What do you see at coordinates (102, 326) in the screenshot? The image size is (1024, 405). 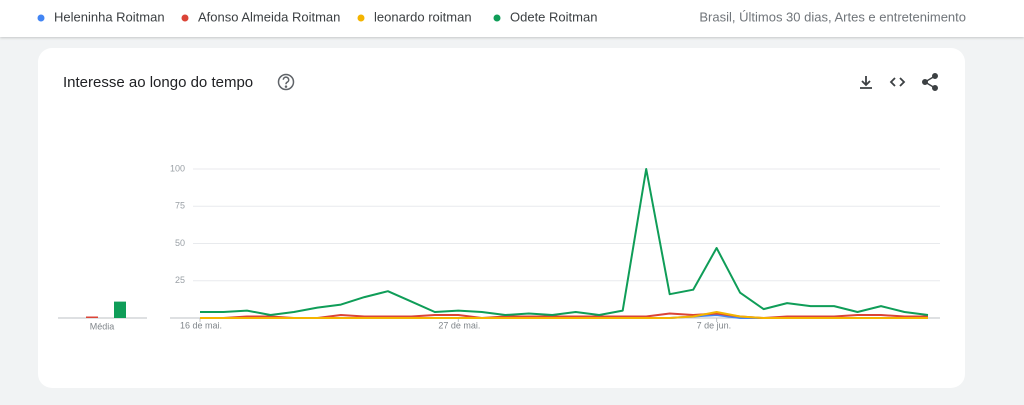 I see `average-label: Média` at bounding box center [102, 326].